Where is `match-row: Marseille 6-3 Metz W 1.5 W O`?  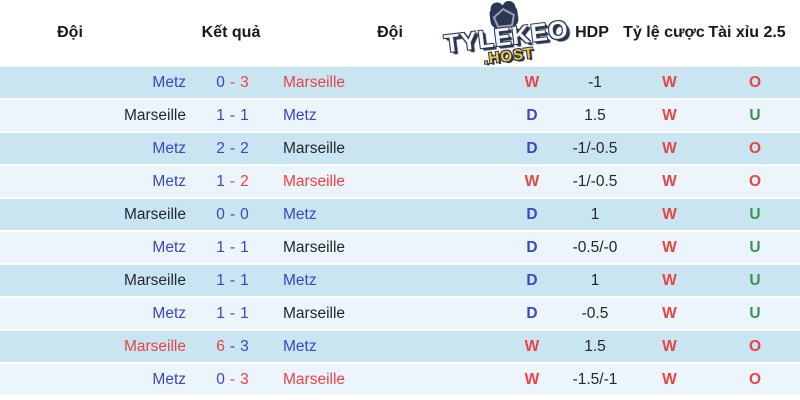
match-row: Marseille 6-3 Metz W 1.5 W O is located at coordinates (400, 347).